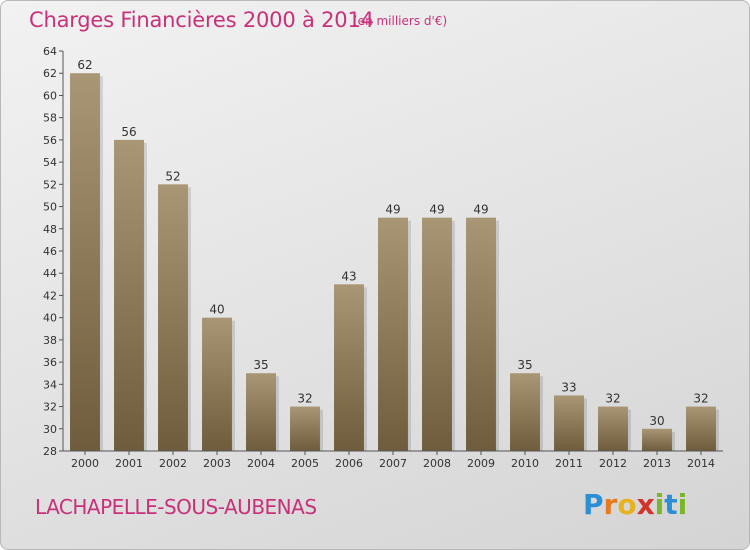  I want to click on x-tick-label: 2014, so click(701, 463).